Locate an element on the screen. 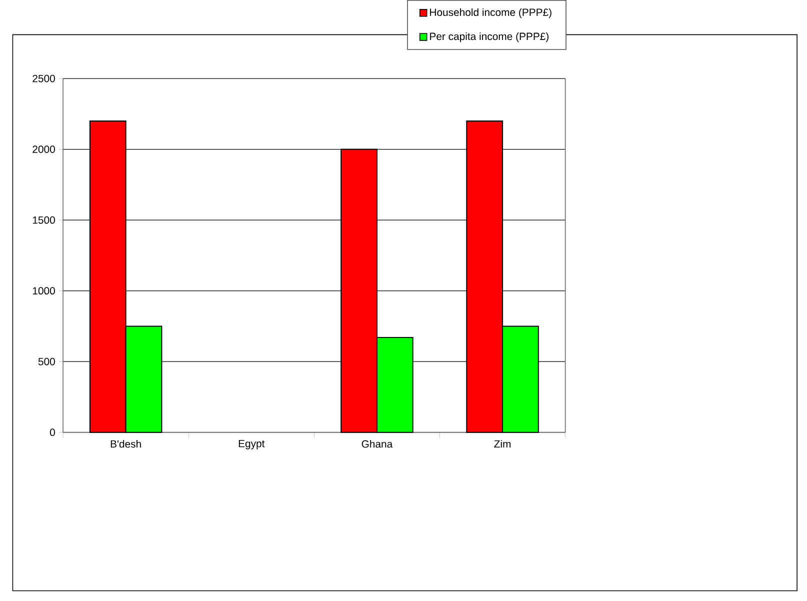 The height and width of the screenshot is (601, 807). x-tick-label: B'desh is located at coordinates (125, 444).